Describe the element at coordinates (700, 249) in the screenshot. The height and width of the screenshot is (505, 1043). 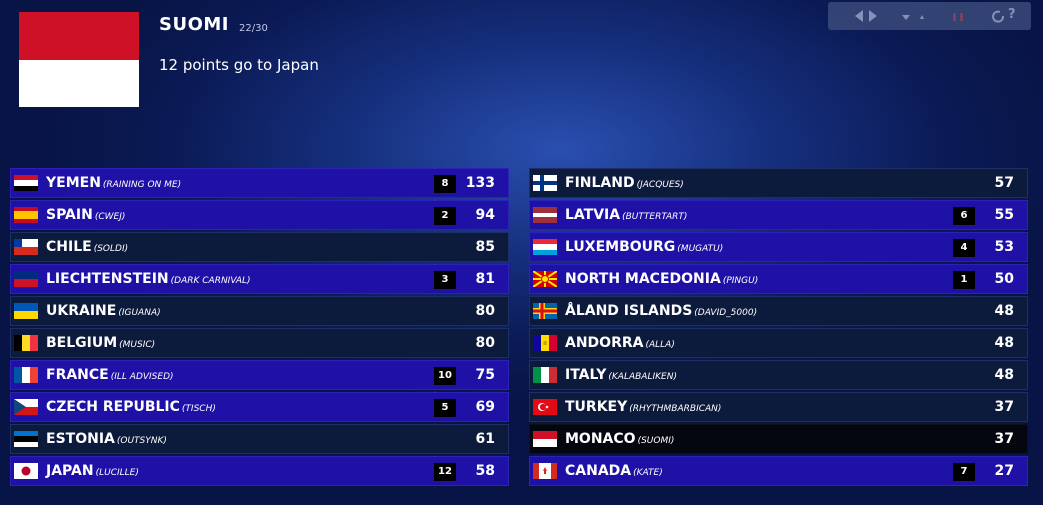
I see `song: (MUGATU)` at that location.